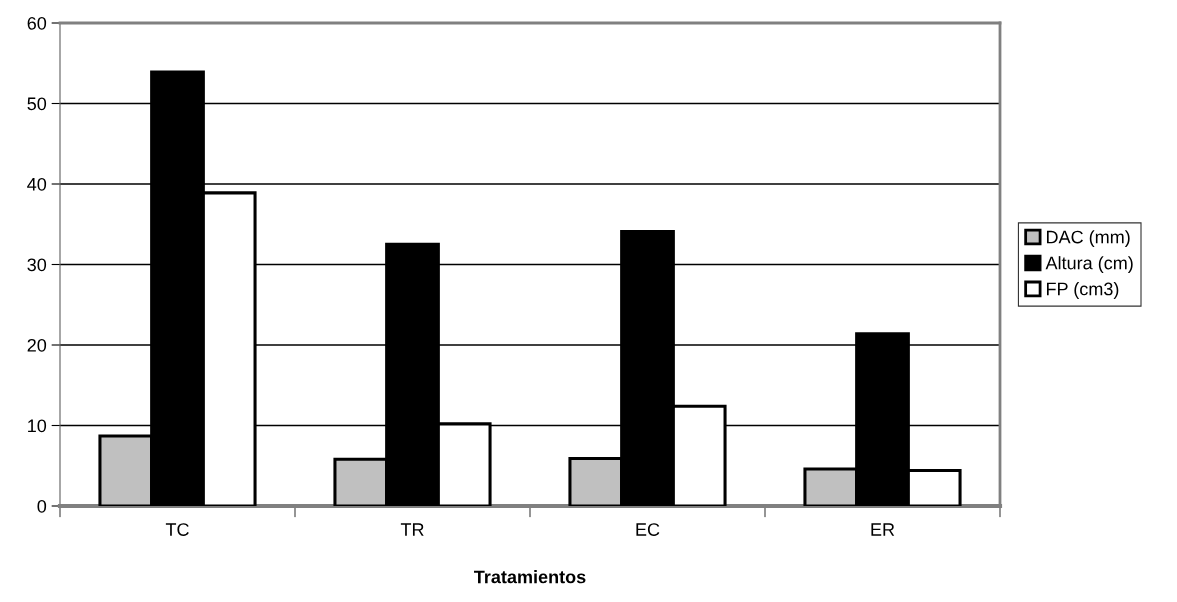 The width and height of the screenshot is (1177, 602). I want to click on y-tick-label: 0, so click(42, 506).